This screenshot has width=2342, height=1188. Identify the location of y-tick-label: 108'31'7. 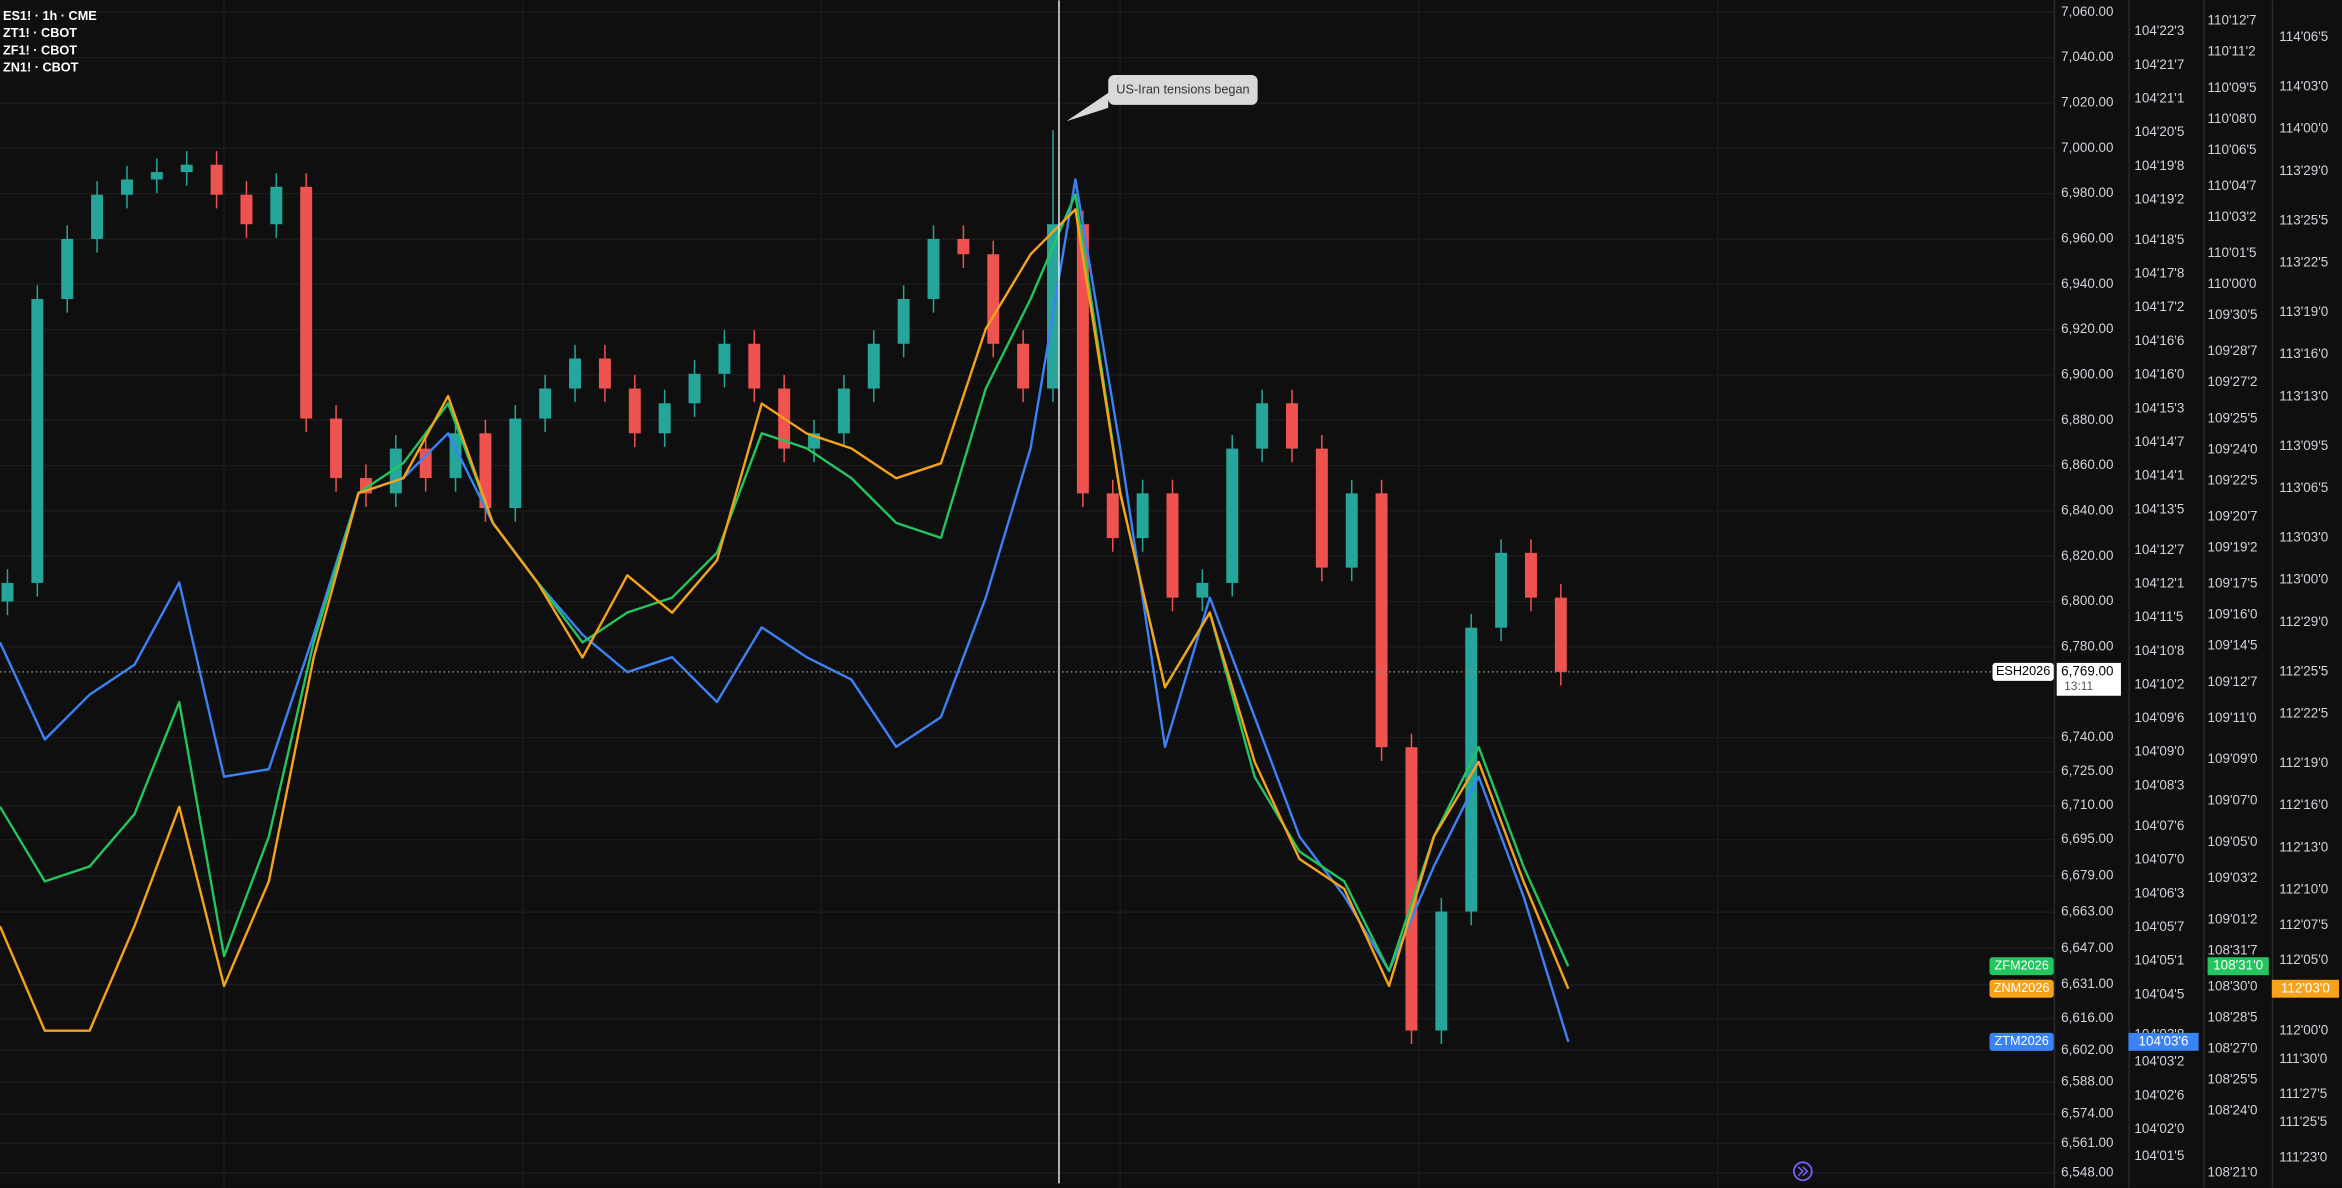
(2233, 949).